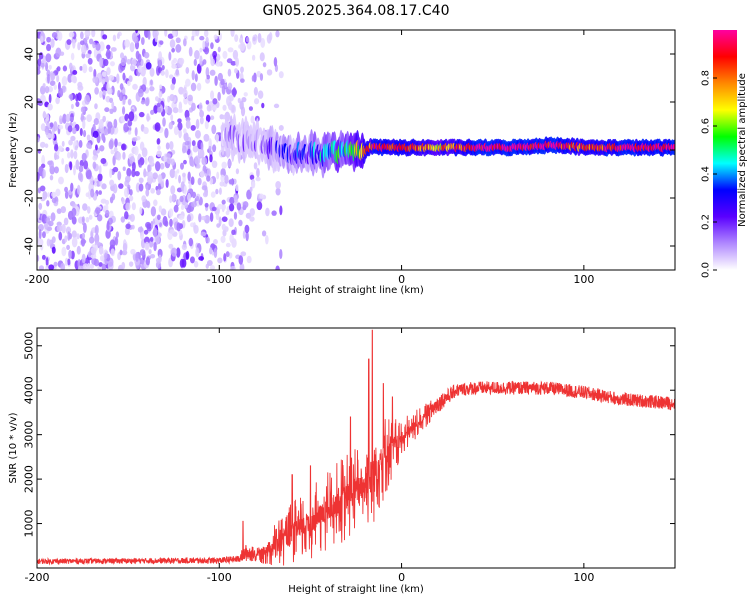 This screenshot has height=600, width=750. I want to click on snr-x-label: Height of straight line (km), so click(356, 589).